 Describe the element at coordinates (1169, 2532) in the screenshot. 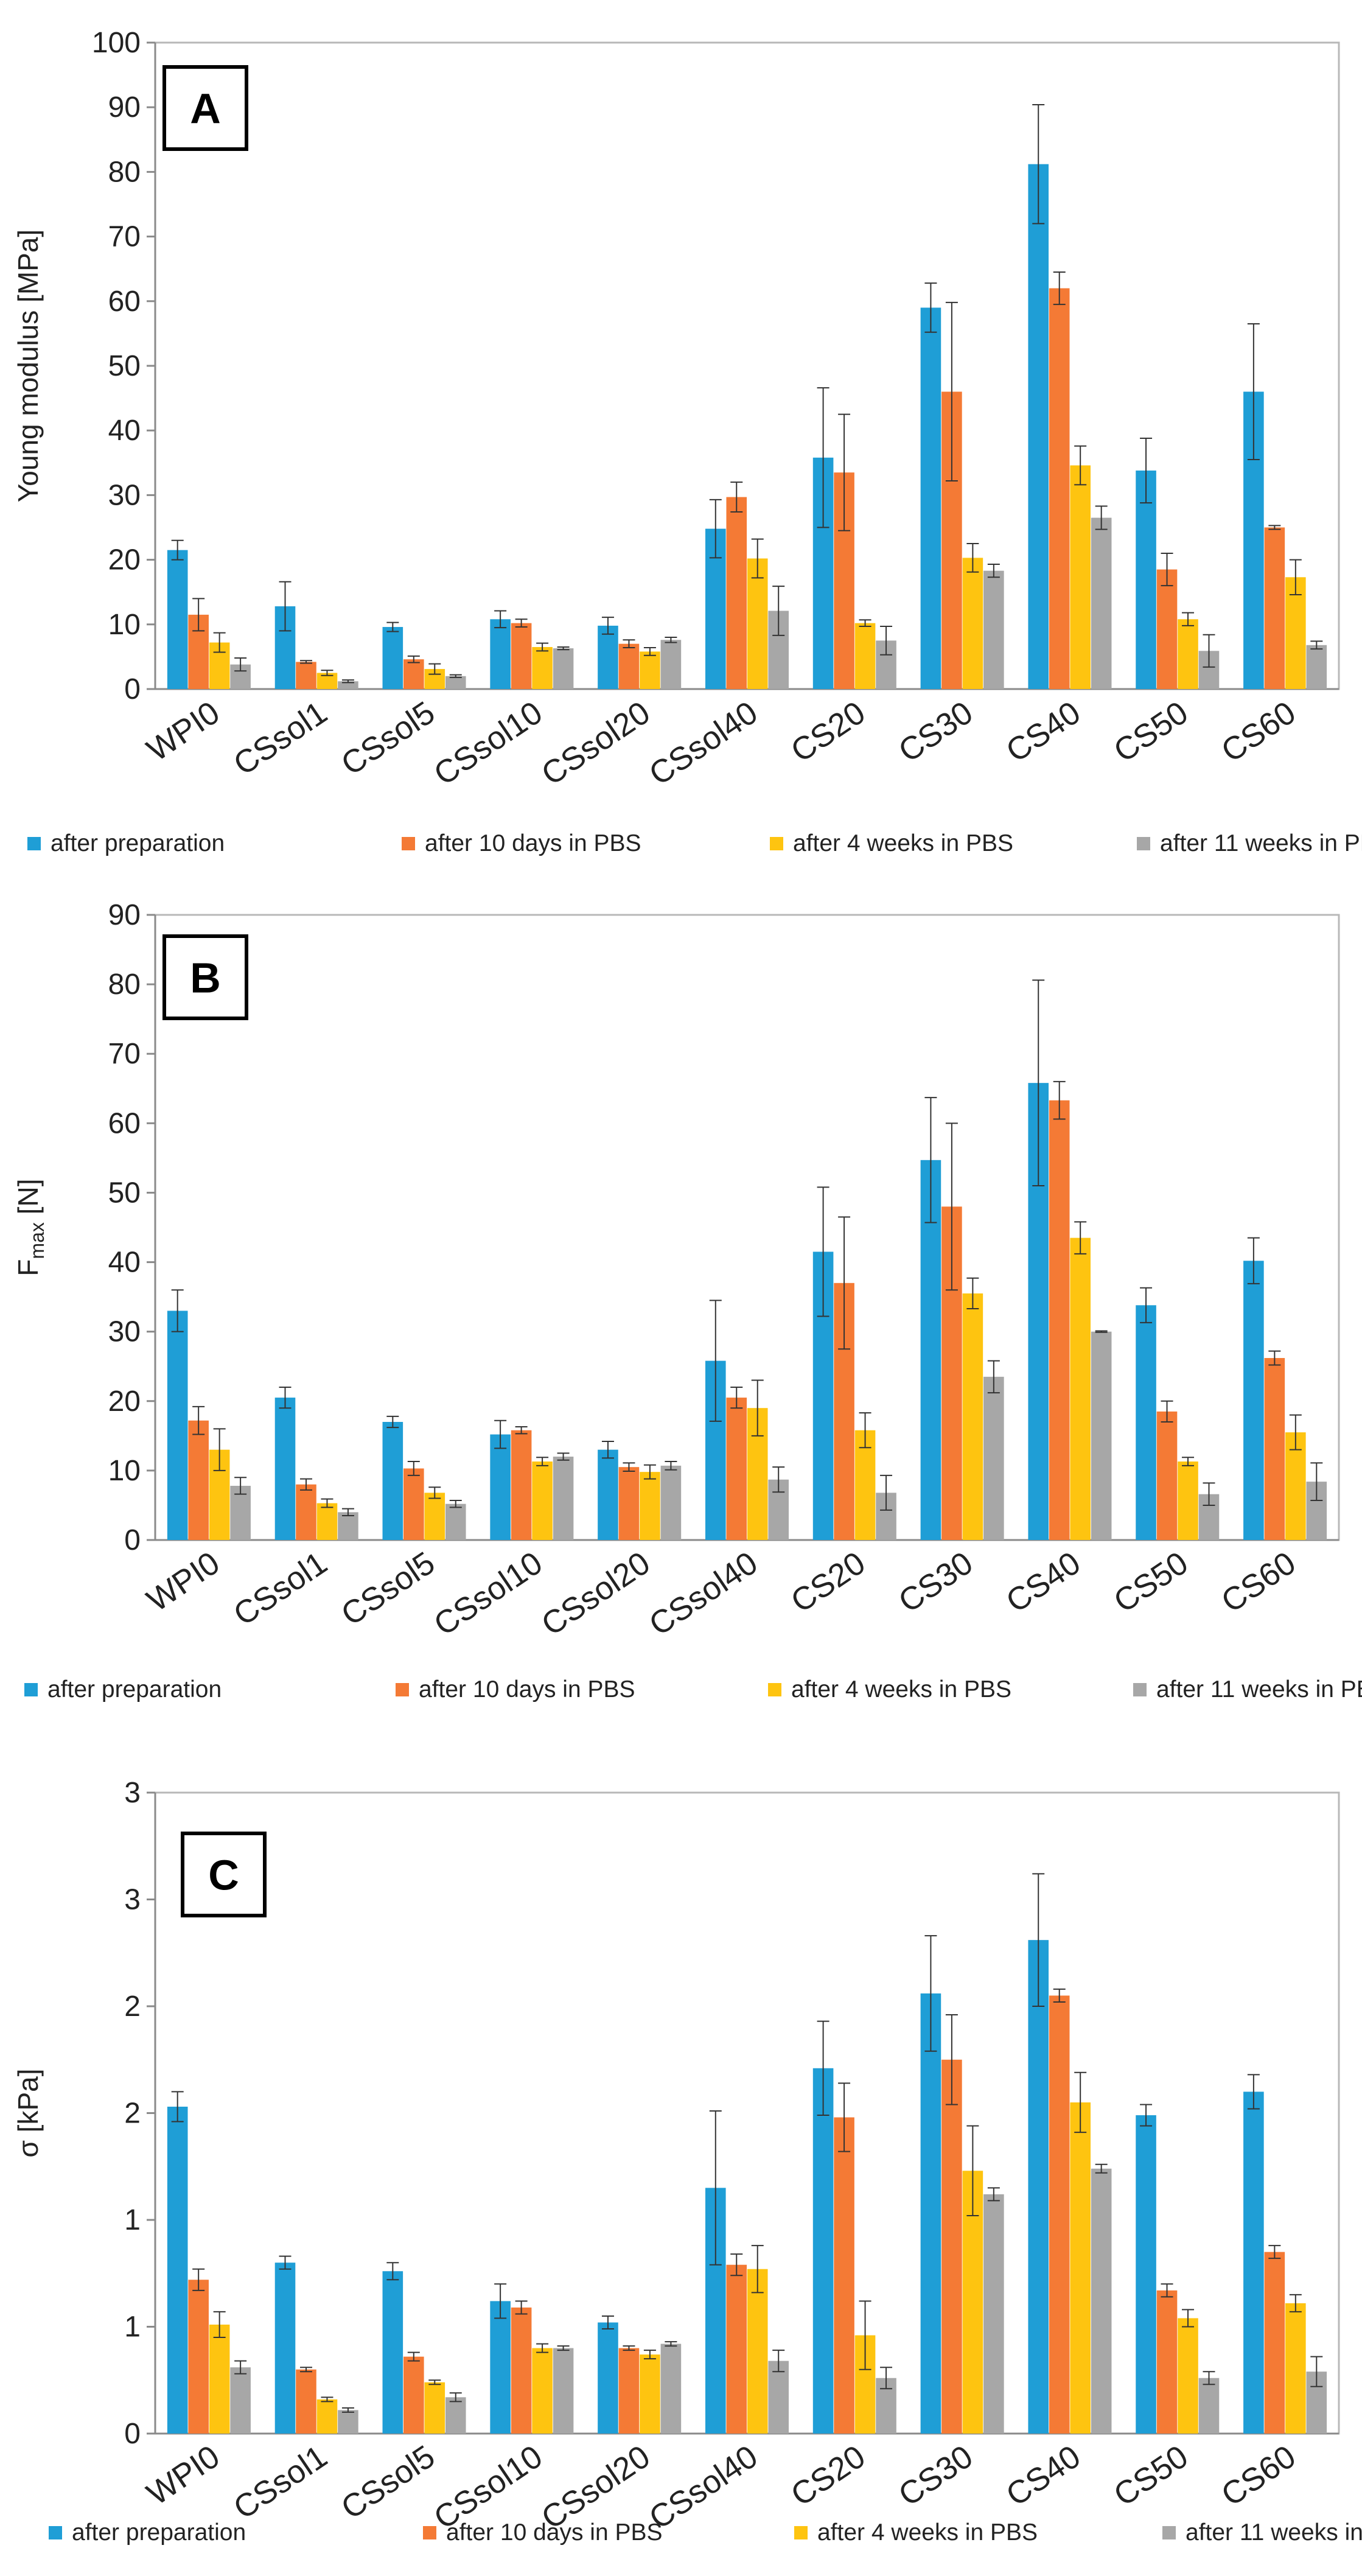

I see `legend-swatch-after-11-weeks` at that location.